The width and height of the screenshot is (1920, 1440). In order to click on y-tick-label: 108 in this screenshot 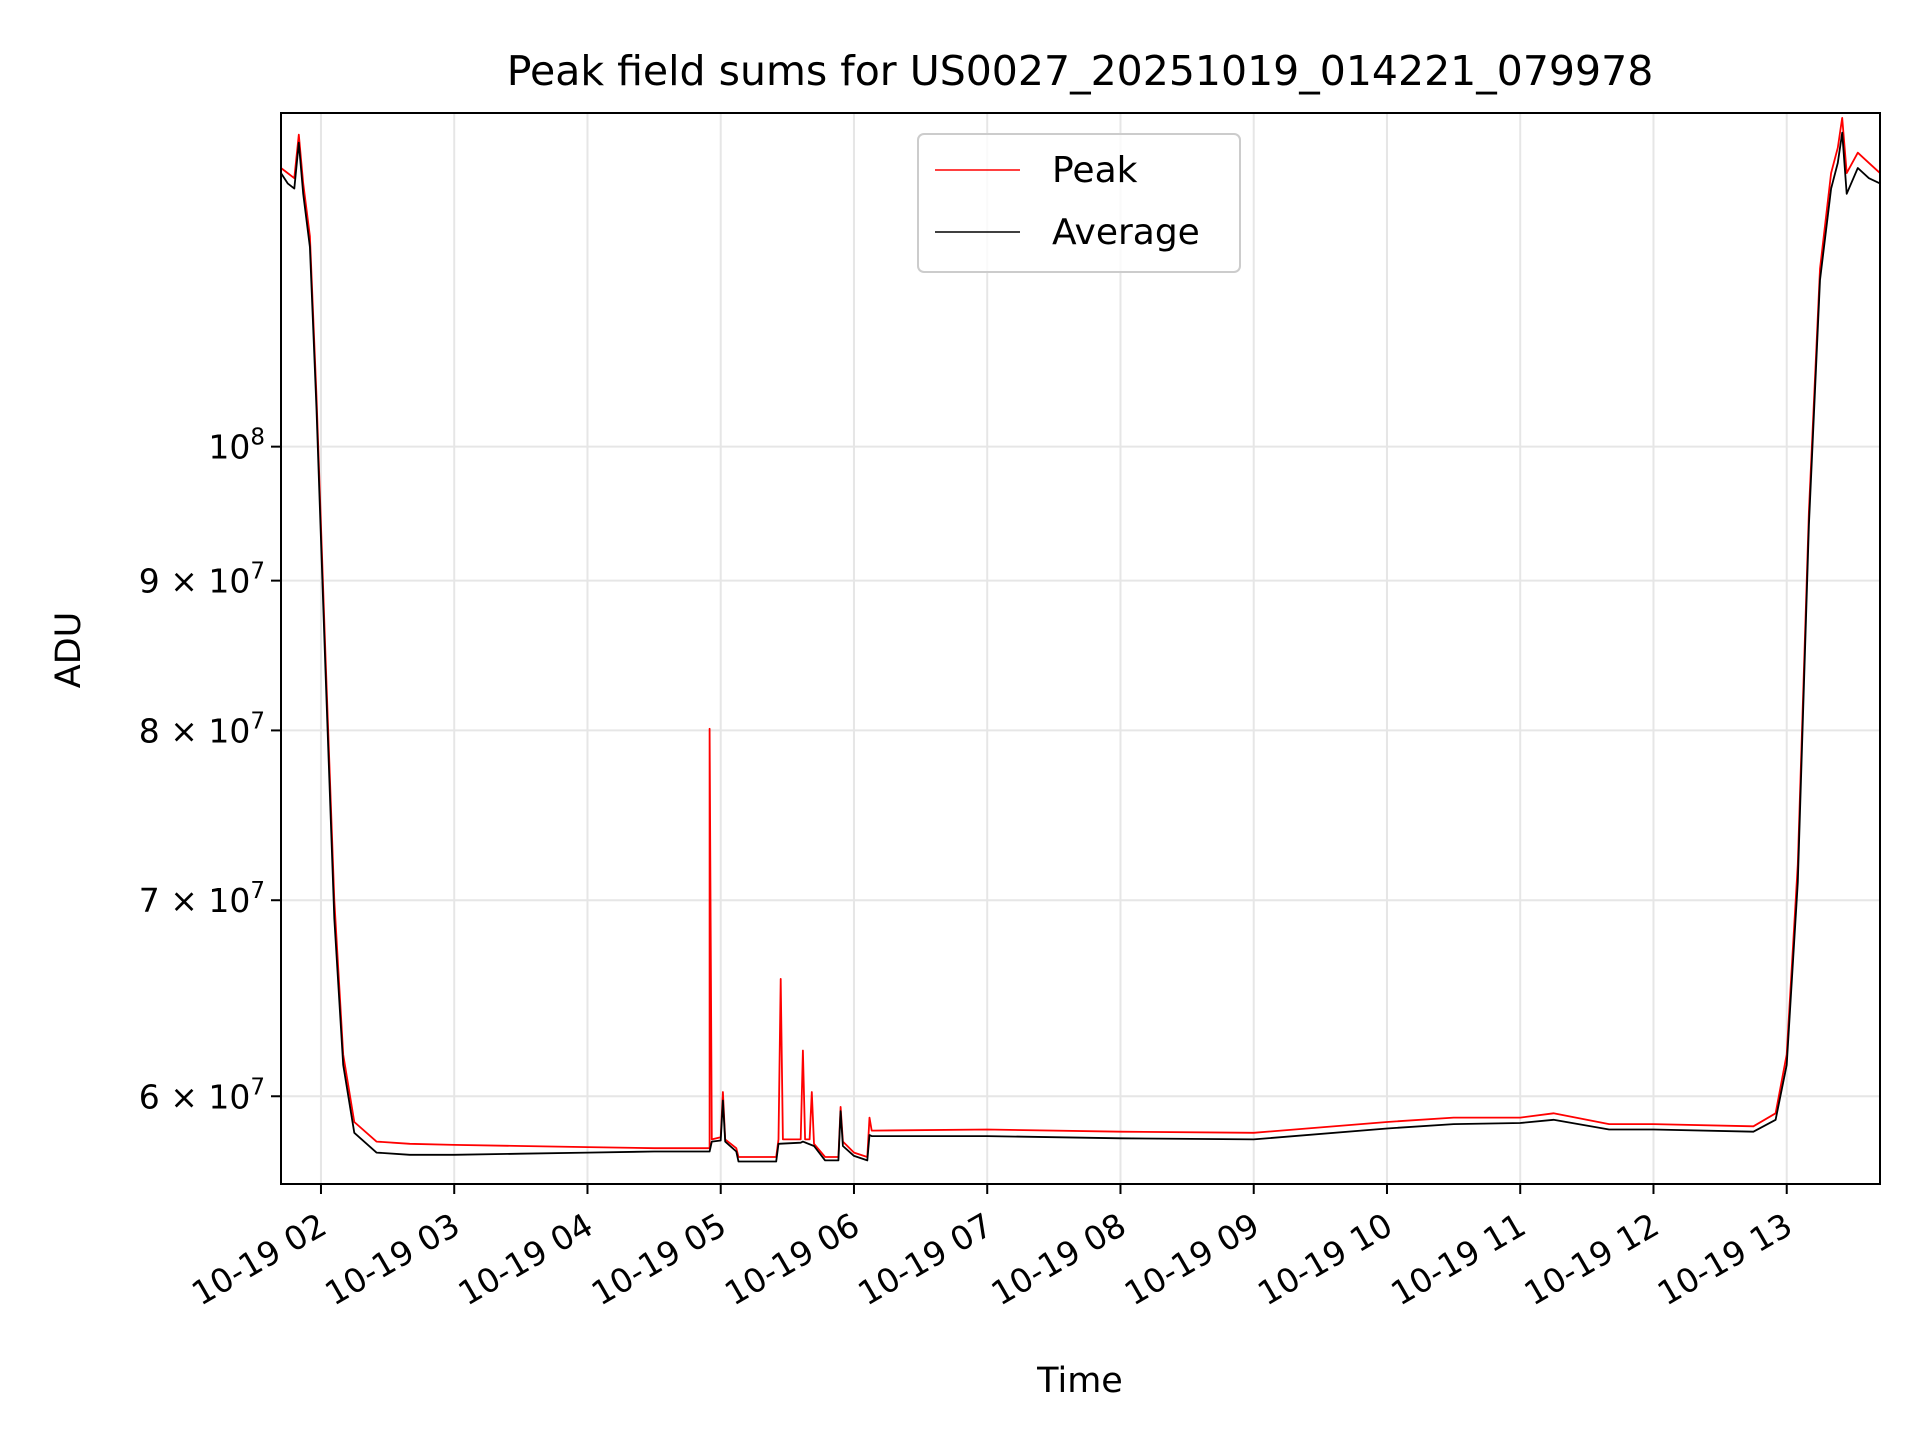, I will do `click(236, 446)`.